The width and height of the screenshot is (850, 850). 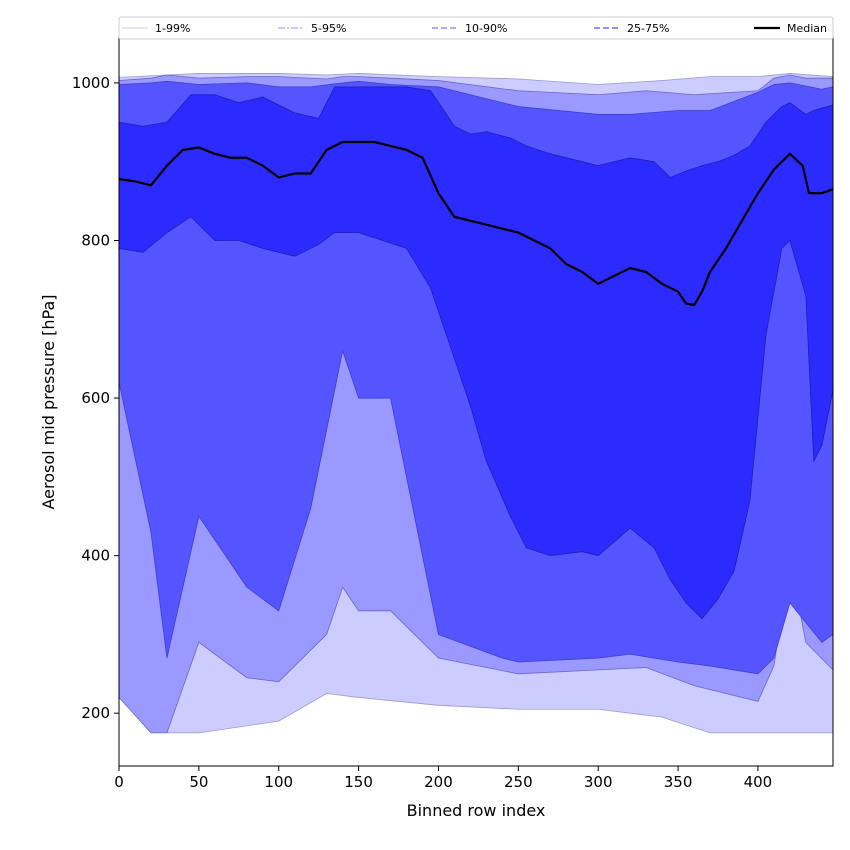 I want to click on legend-label-4: 25-75%, so click(x=648, y=28).